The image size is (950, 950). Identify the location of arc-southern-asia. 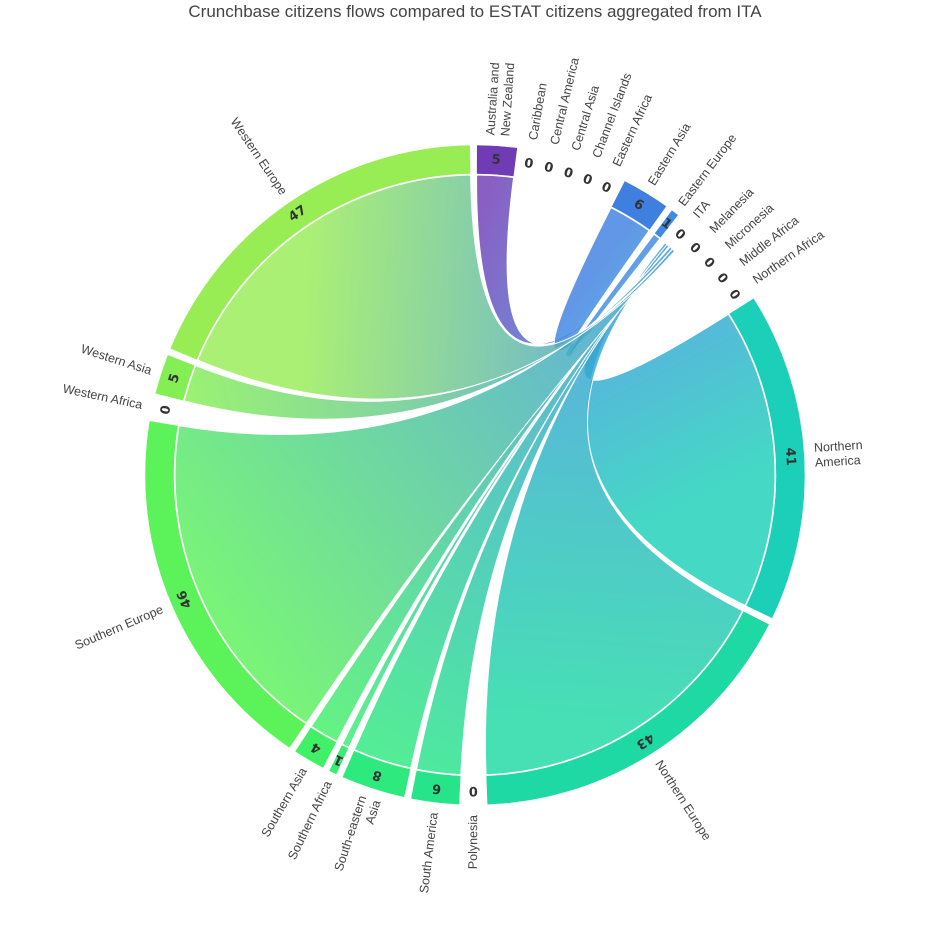
(315, 747).